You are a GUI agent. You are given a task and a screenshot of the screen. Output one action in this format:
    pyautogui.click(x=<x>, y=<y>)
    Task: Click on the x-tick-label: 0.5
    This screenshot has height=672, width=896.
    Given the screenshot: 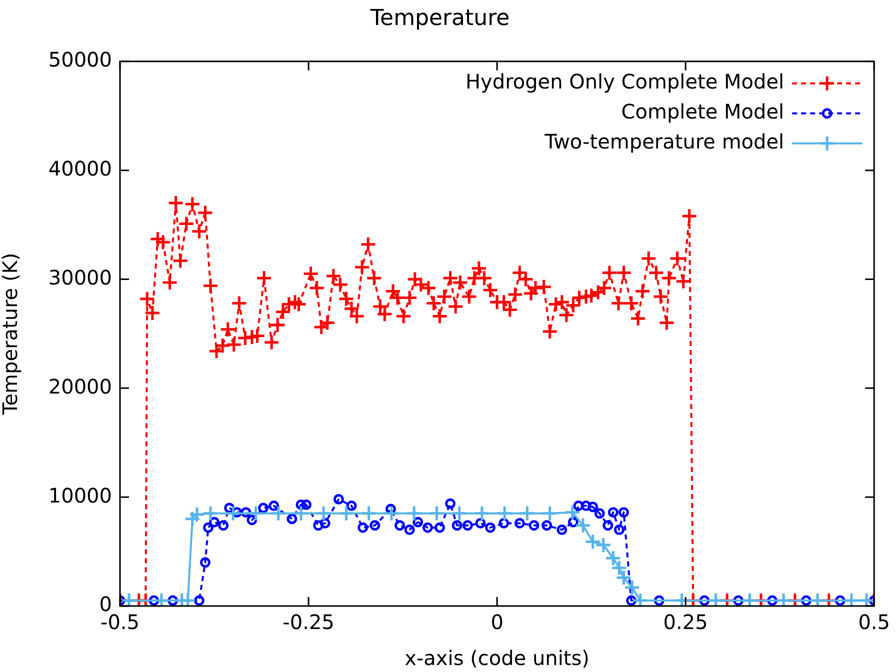 What is the action you would take?
    pyautogui.click(x=874, y=622)
    